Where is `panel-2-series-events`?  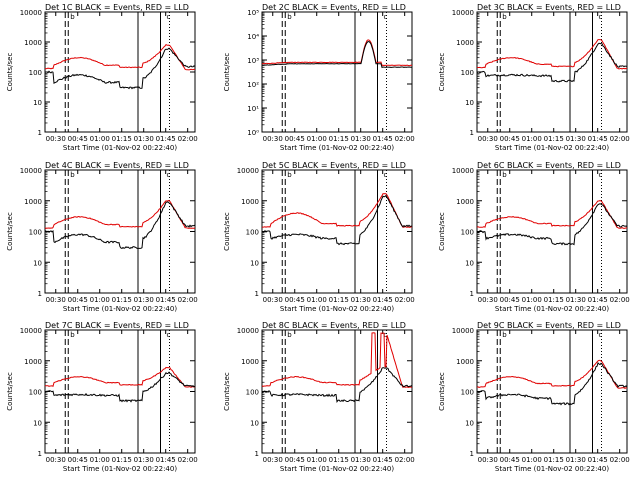
panel-2-series-events is located at coordinates (336, 55).